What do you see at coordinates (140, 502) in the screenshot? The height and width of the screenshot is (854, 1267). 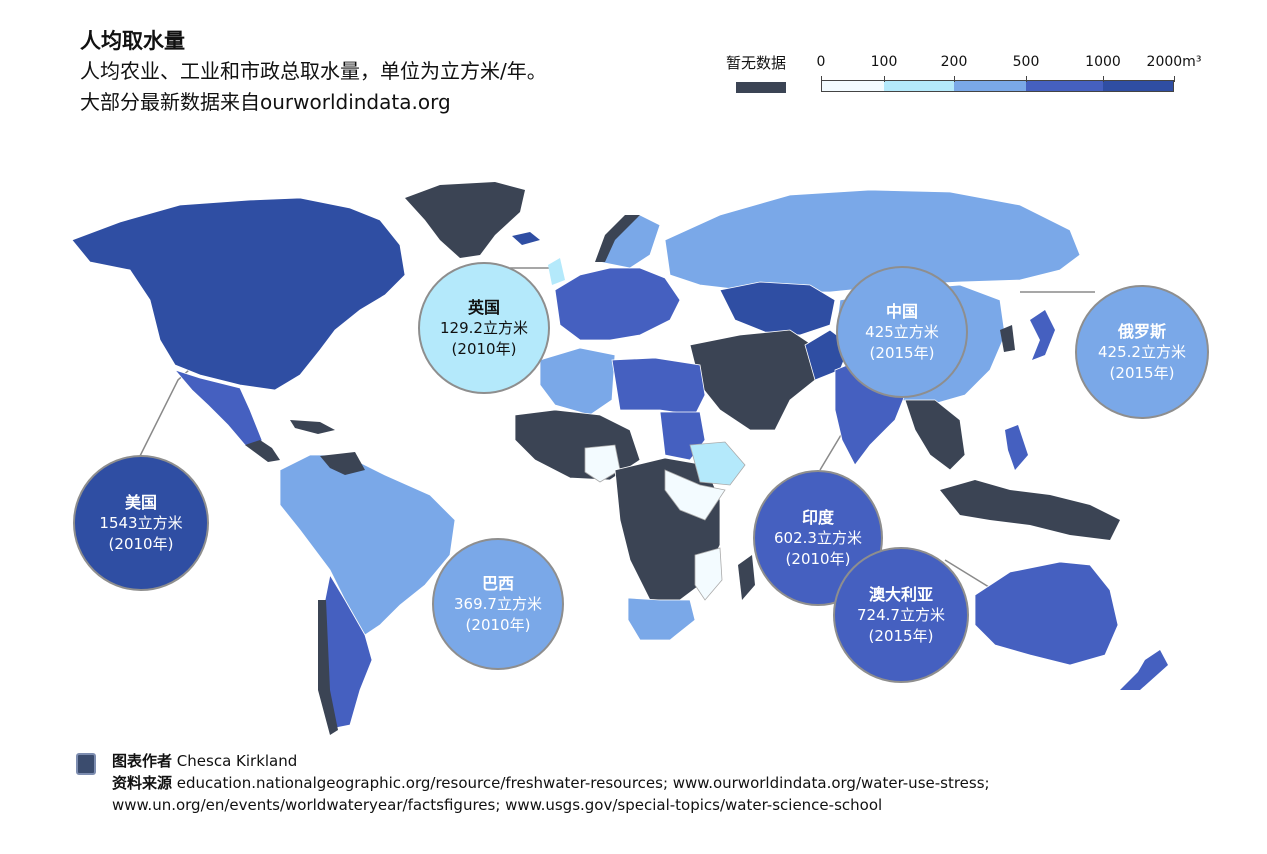 I see `callout-usa-name: 美国` at bounding box center [140, 502].